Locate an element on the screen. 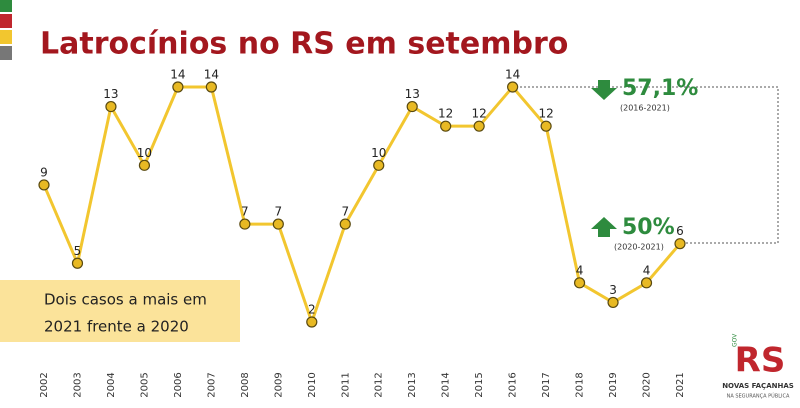 The height and width of the screenshot is (408, 800). annotation-period: (2020-2021) is located at coordinates (639, 247).